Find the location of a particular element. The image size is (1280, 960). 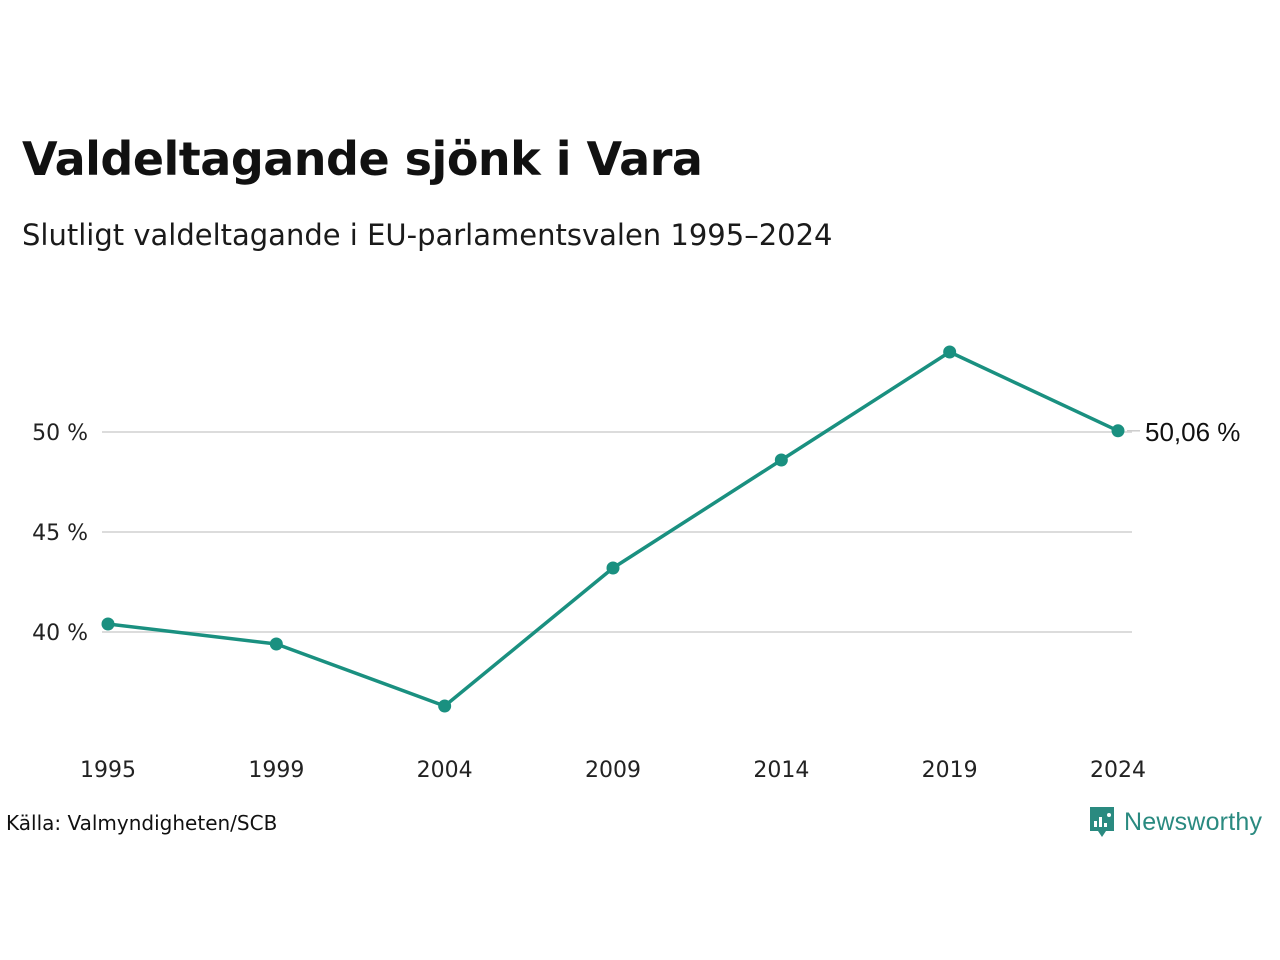

x-tick-label: 2014 is located at coordinates (781, 770).